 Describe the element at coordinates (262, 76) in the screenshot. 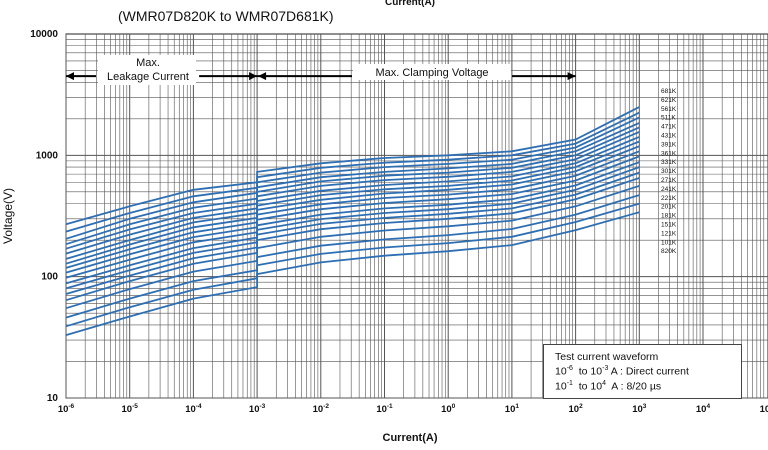

I see `clamping-arrow-left-head` at that location.